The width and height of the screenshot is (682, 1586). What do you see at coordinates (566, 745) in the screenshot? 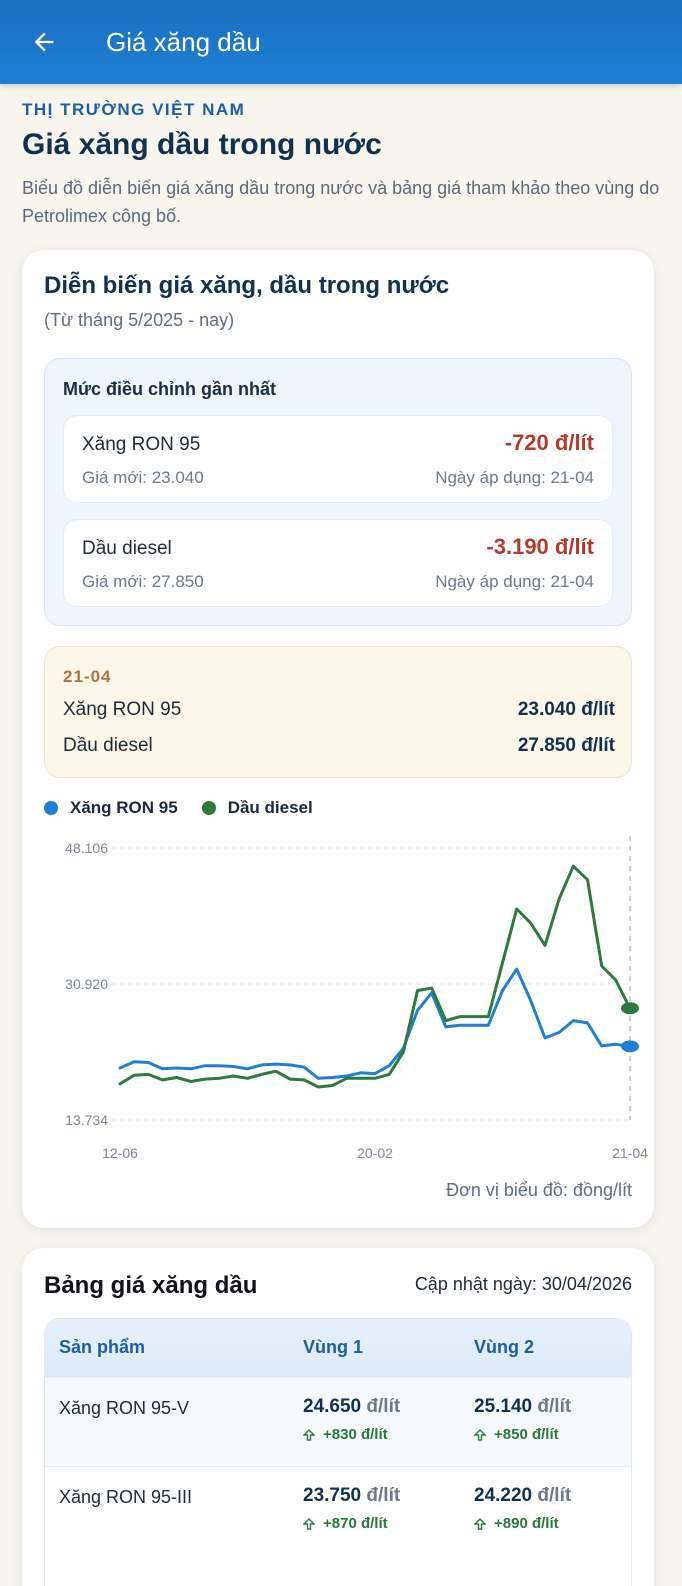
I see `tooltip-value: 27.850 đ/lít` at bounding box center [566, 745].